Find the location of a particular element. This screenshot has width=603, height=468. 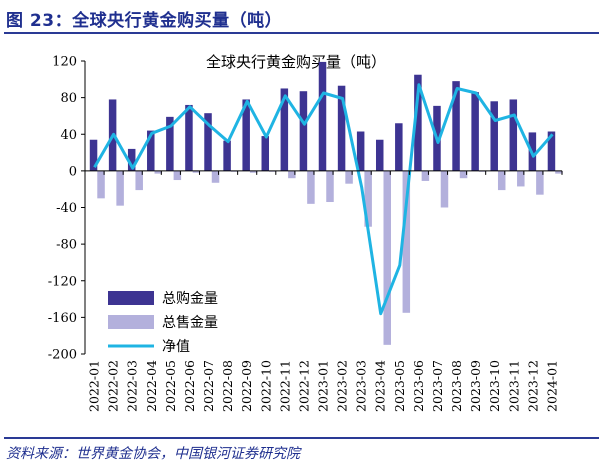

x-tick-label: 2023-05 is located at coordinates (399, 386).